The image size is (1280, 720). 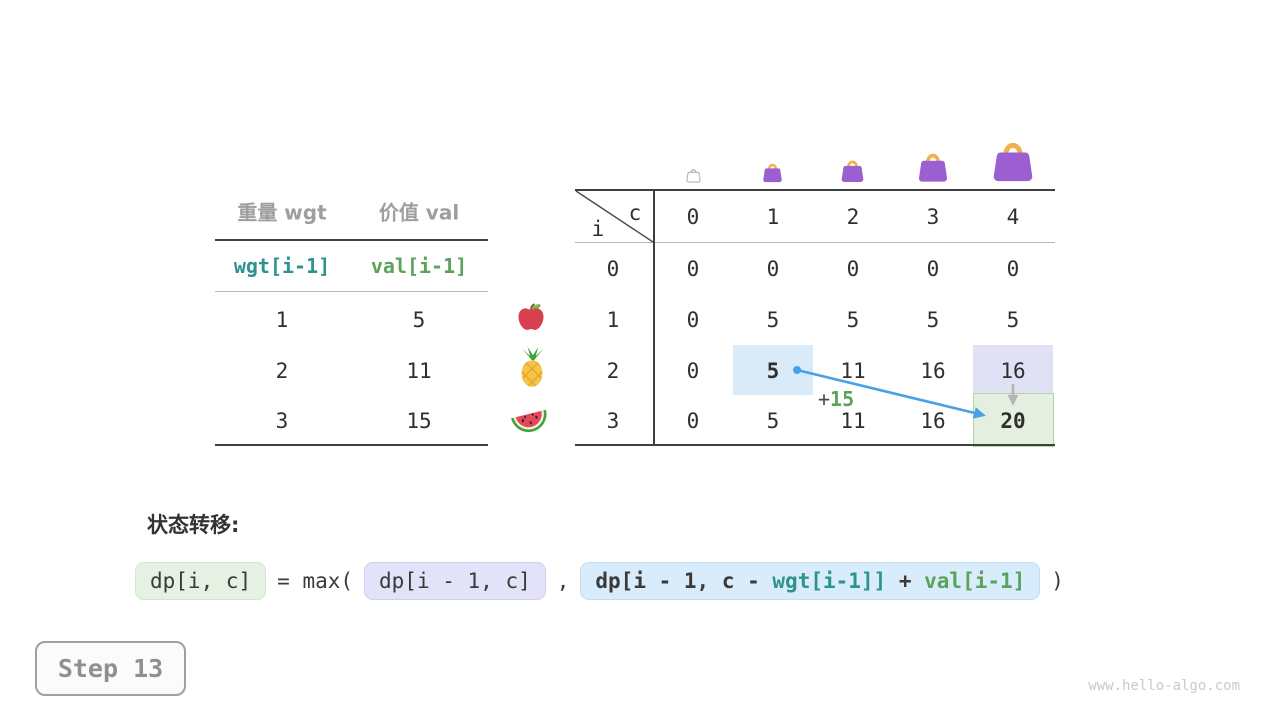 I want to click on arg2-wgt-term: wgt[i-1]], so click(x=829, y=581).